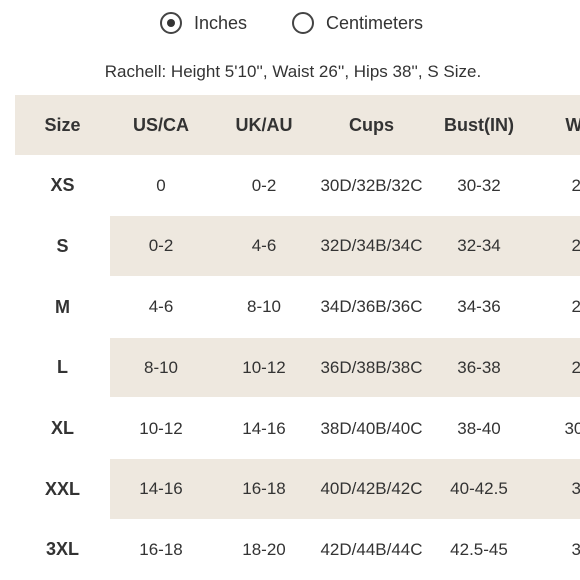  I want to click on table-cell: 34D/36B/36C, so click(371, 307).